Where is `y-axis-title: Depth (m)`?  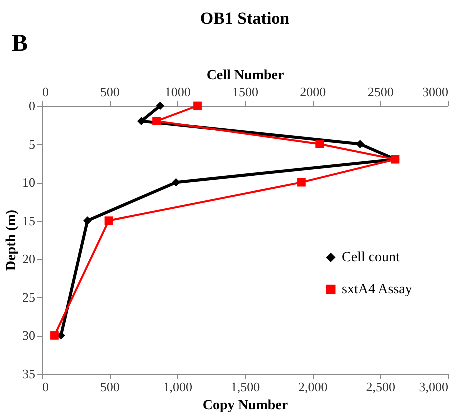 y-axis-title: Depth (m) is located at coordinates (12, 241).